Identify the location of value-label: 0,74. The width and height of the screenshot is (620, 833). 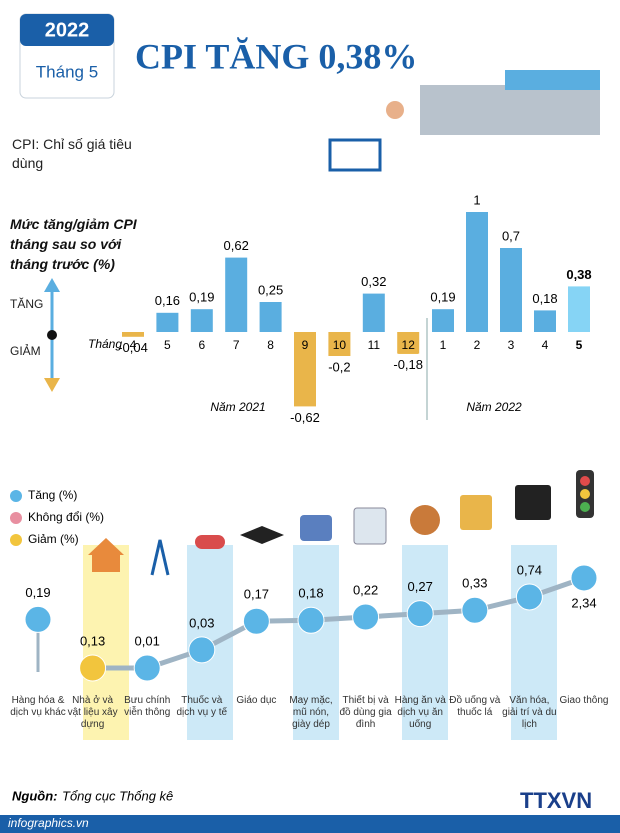
(529, 569).